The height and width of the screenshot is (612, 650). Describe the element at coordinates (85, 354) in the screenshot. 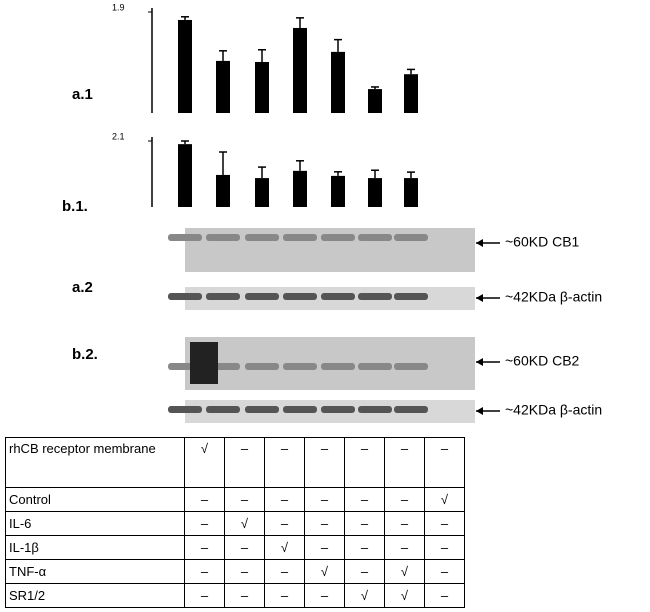

I see `panel-label: b.2.` at that location.